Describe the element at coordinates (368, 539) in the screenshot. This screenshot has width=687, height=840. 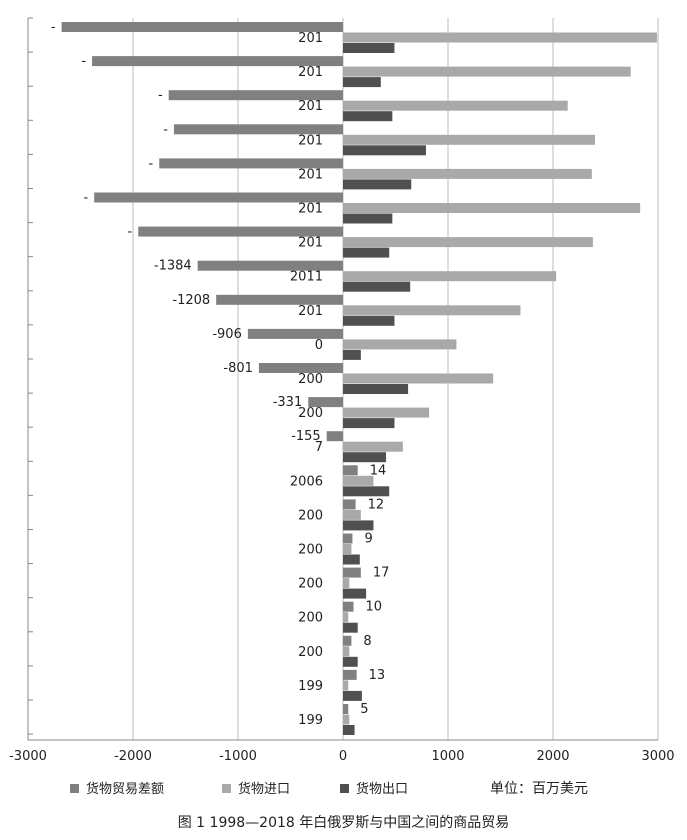
I see `data-label: 9` at that location.